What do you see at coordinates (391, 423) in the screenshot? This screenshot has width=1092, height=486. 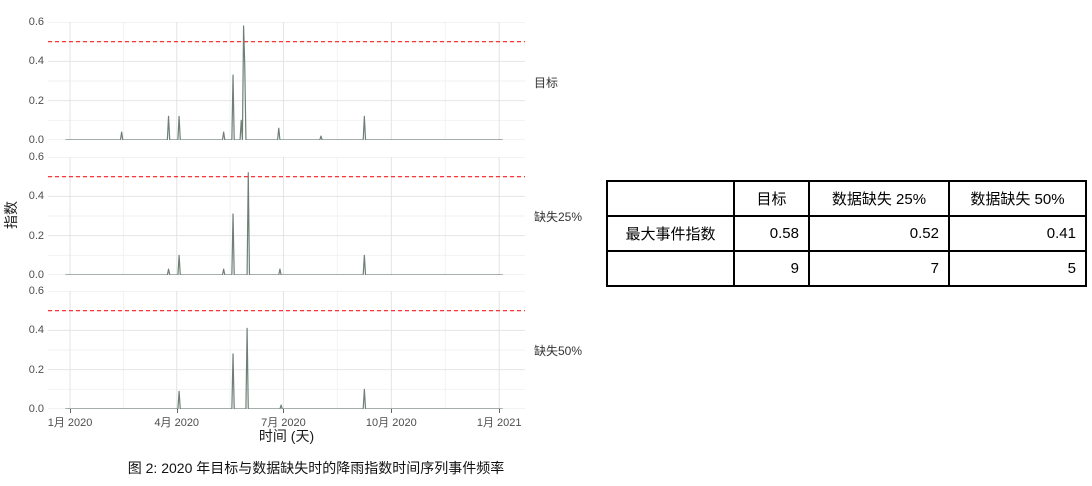 I see `x-axis-tick-label: 10月 2020` at bounding box center [391, 423].